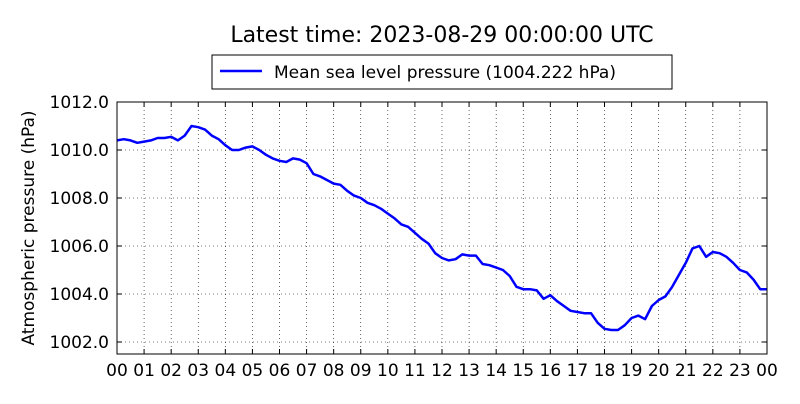 The height and width of the screenshot is (404, 800). Describe the element at coordinates (79, 151) in the screenshot. I see `y-tick-label: 1010.0` at that location.